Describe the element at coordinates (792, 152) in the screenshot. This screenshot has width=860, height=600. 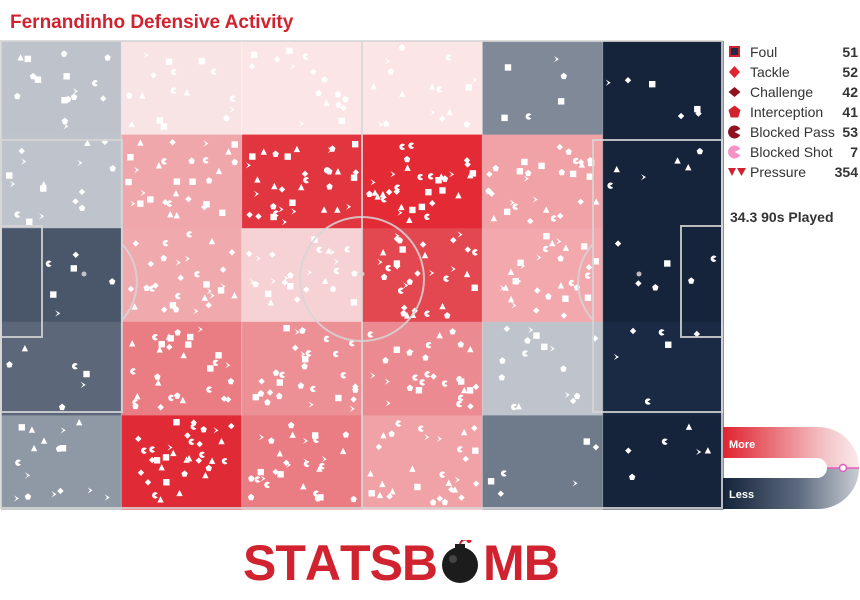
I see `legend-row-blocked-shot: Blocked Shot 7` at that location.